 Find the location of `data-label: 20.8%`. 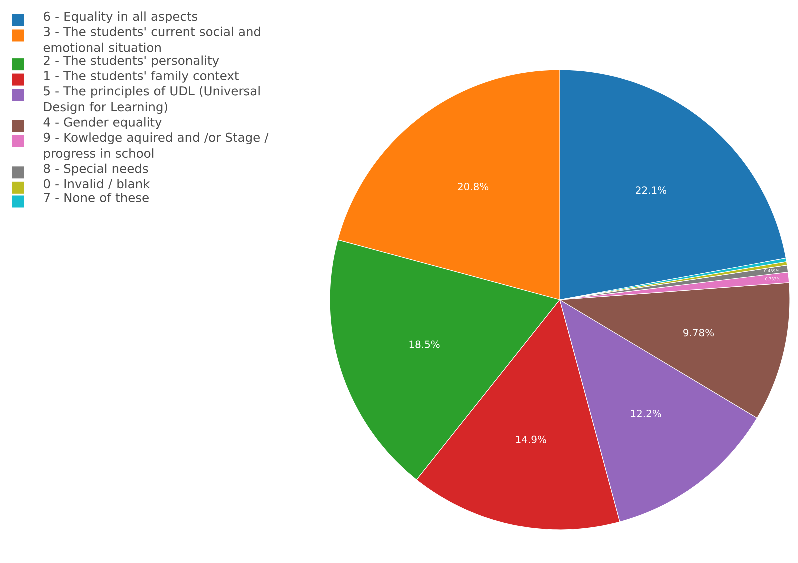

data-label: 20.8% is located at coordinates (473, 187).